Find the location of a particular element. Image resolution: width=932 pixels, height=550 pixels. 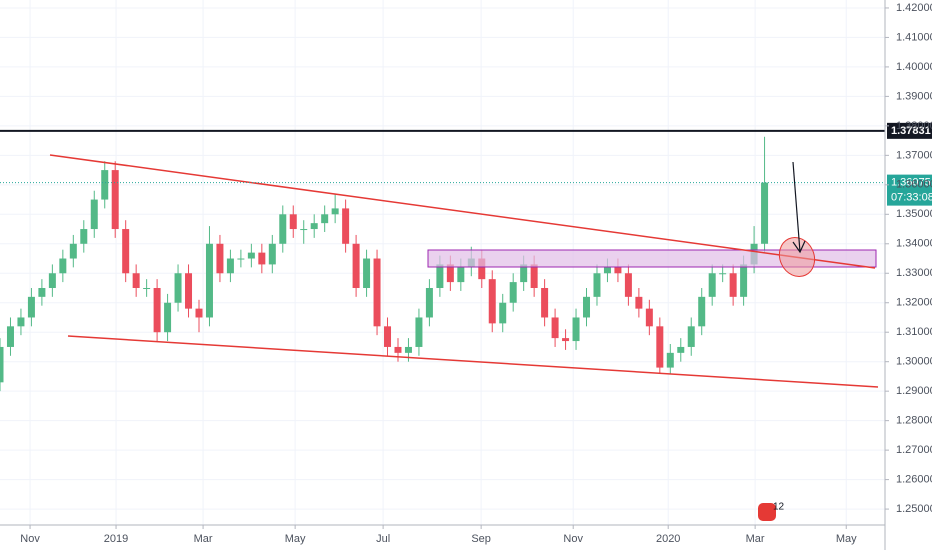

last-price-box is located at coordinates (909, 190).